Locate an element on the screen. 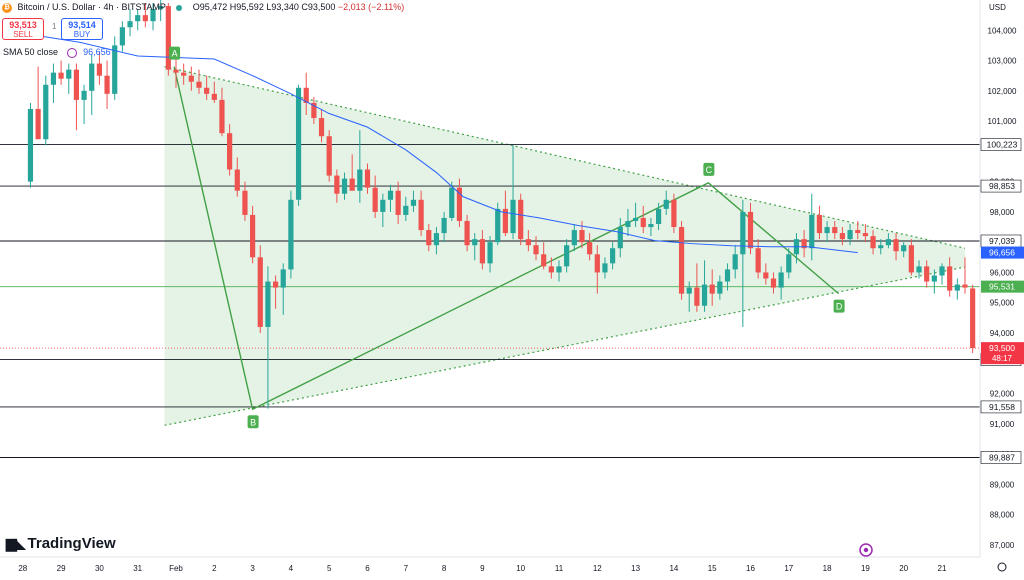  level-price-tag-label: 89,887 is located at coordinates (1002, 457).